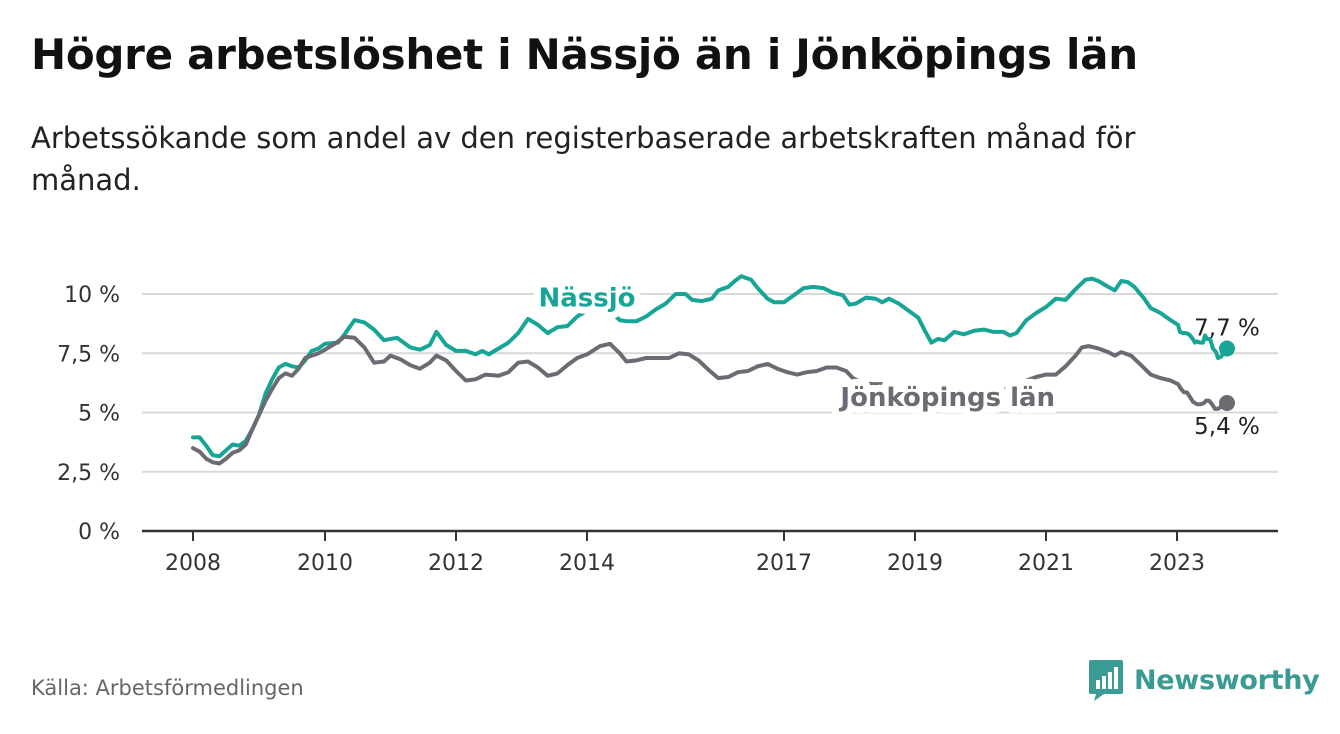 This screenshot has width=1340, height=734. I want to click on y-tick-label: 10 %, so click(92, 295).